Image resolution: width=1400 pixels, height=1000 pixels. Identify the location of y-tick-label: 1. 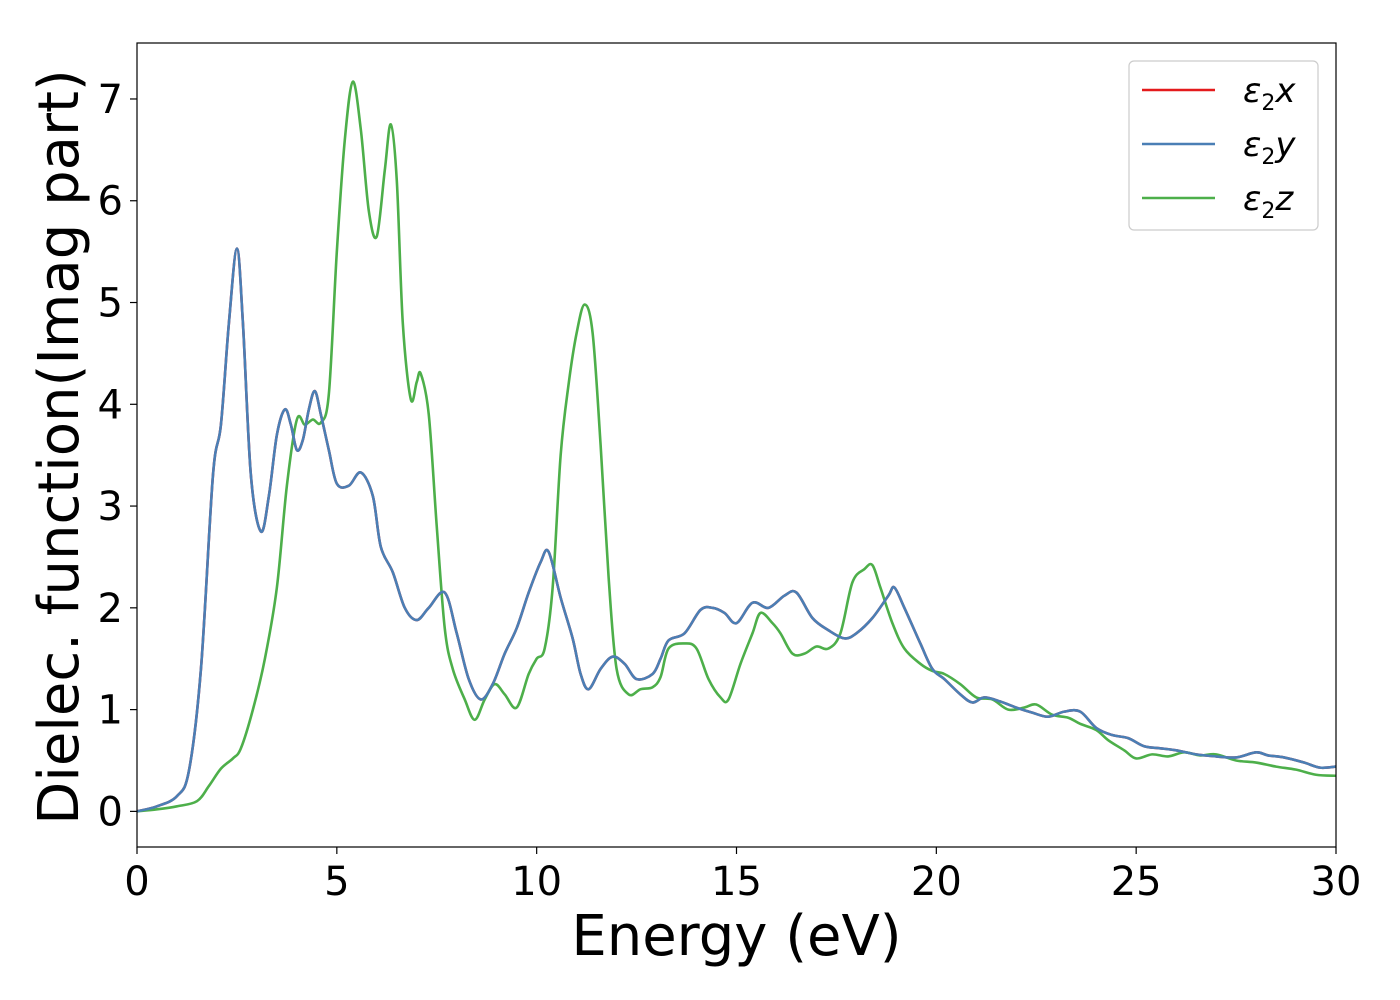
(110, 711).